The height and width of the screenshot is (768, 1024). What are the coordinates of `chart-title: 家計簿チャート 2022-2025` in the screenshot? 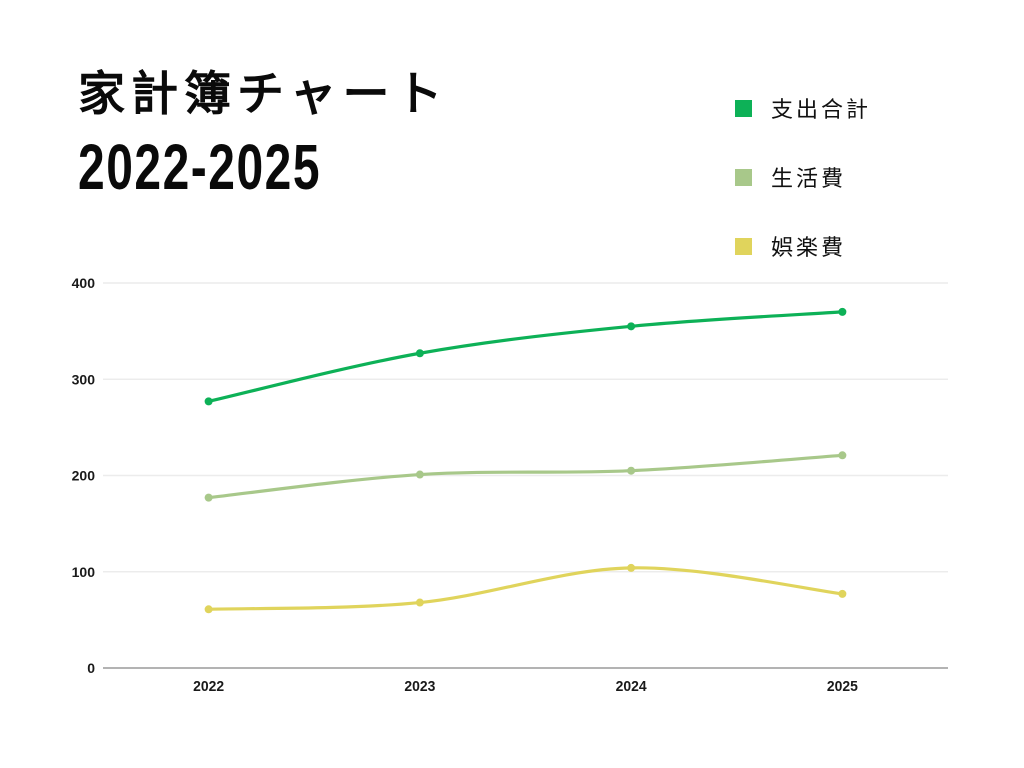 It's located at (263, 134).